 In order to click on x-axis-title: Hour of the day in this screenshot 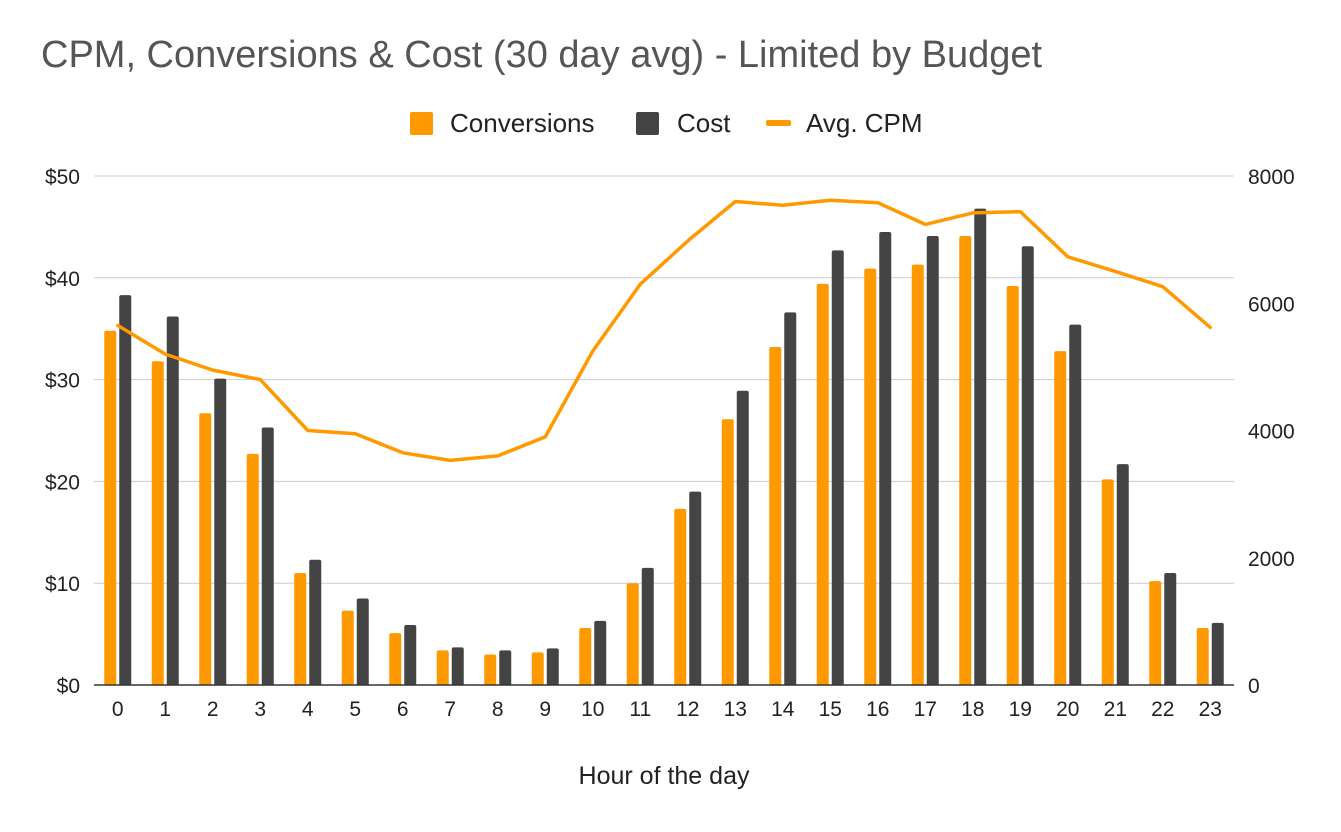, I will do `click(664, 776)`.